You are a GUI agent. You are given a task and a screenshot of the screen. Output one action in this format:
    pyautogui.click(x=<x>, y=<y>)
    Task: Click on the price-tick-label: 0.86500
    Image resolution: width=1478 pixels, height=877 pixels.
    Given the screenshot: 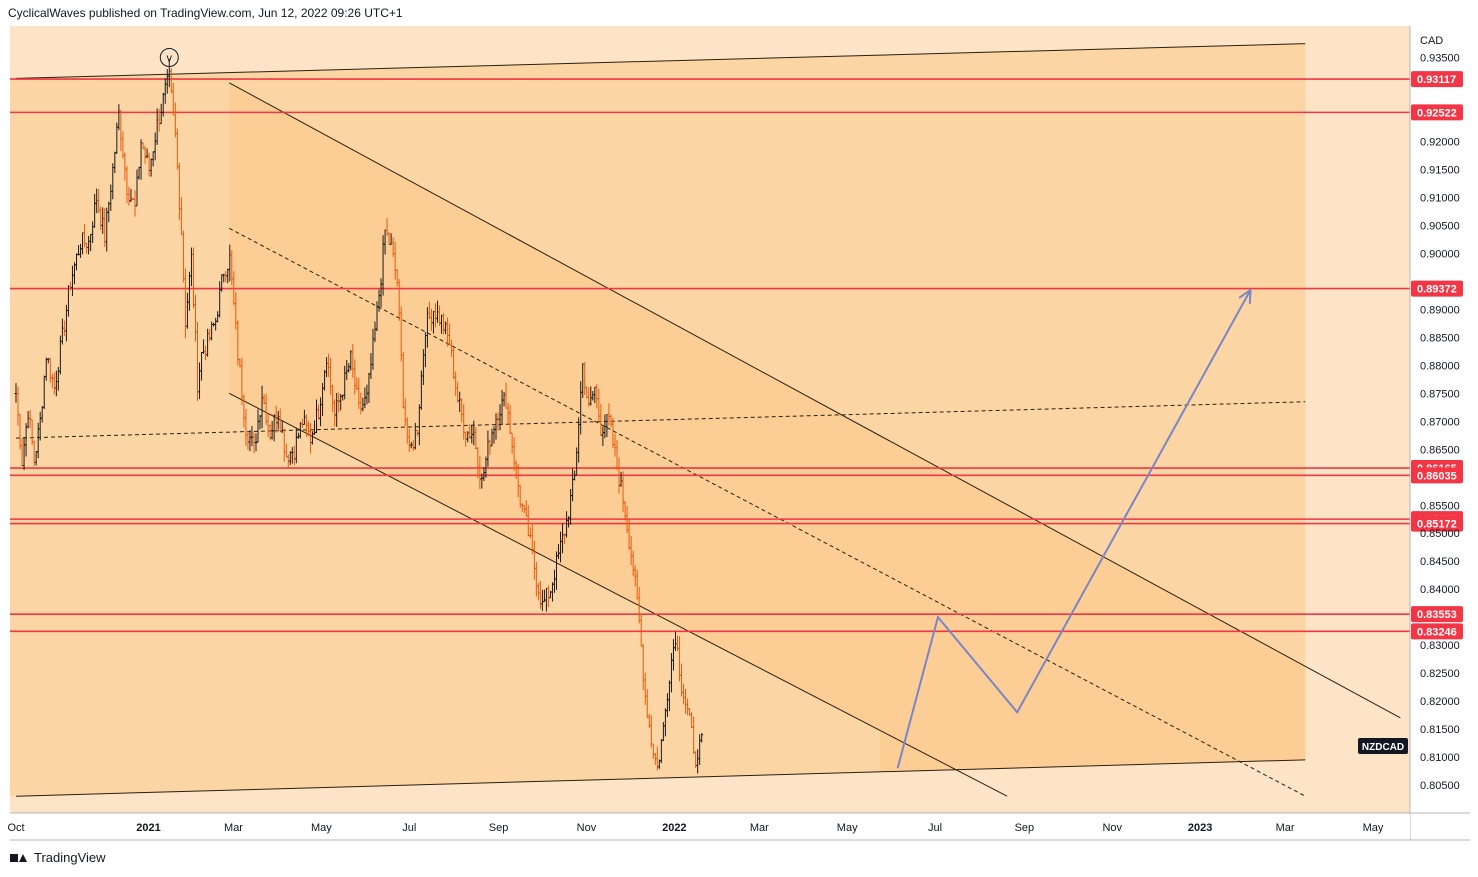 What is the action you would take?
    pyautogui.click(x=1440, y=450)
    